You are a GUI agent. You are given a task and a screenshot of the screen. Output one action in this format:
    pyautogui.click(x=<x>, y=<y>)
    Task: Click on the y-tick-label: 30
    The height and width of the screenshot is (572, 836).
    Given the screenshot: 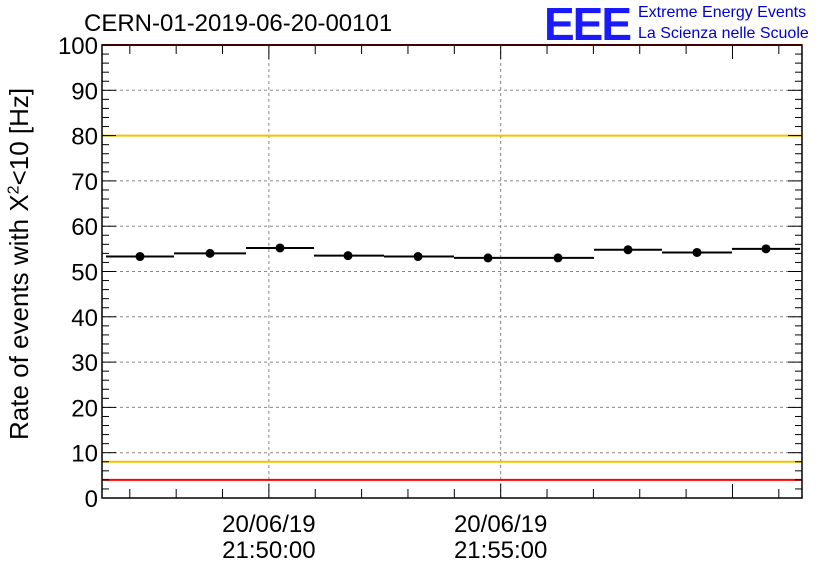 What is the action you would take?
    pyautogui.click(x=84, y=363)
    